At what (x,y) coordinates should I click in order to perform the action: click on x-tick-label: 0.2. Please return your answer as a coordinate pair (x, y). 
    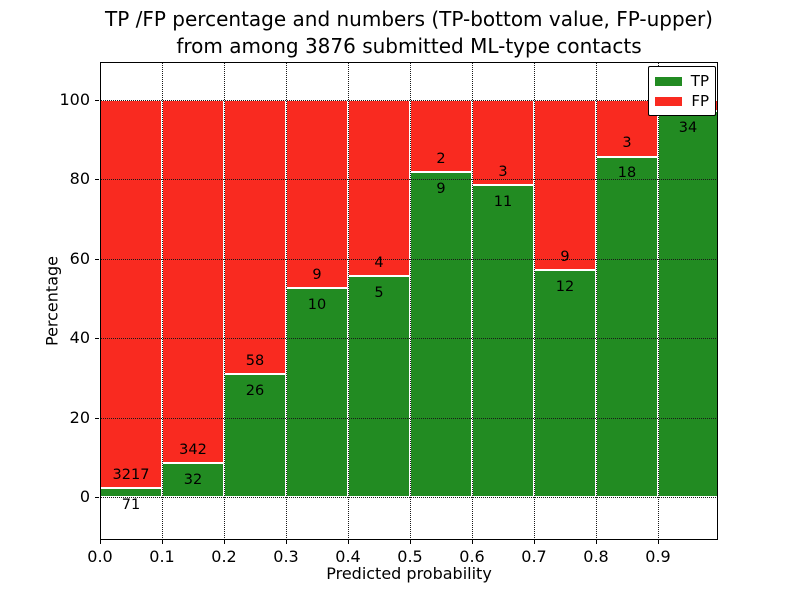
    Looking at the image, I should click on (224, 556).